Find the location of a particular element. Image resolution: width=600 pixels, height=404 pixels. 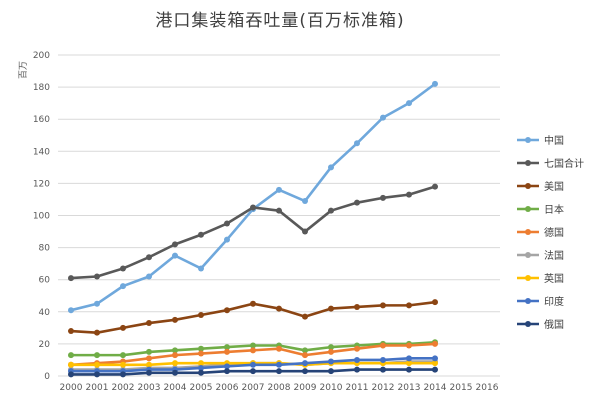

x-tick-label: 2003 is located at coordinates (149, 388).